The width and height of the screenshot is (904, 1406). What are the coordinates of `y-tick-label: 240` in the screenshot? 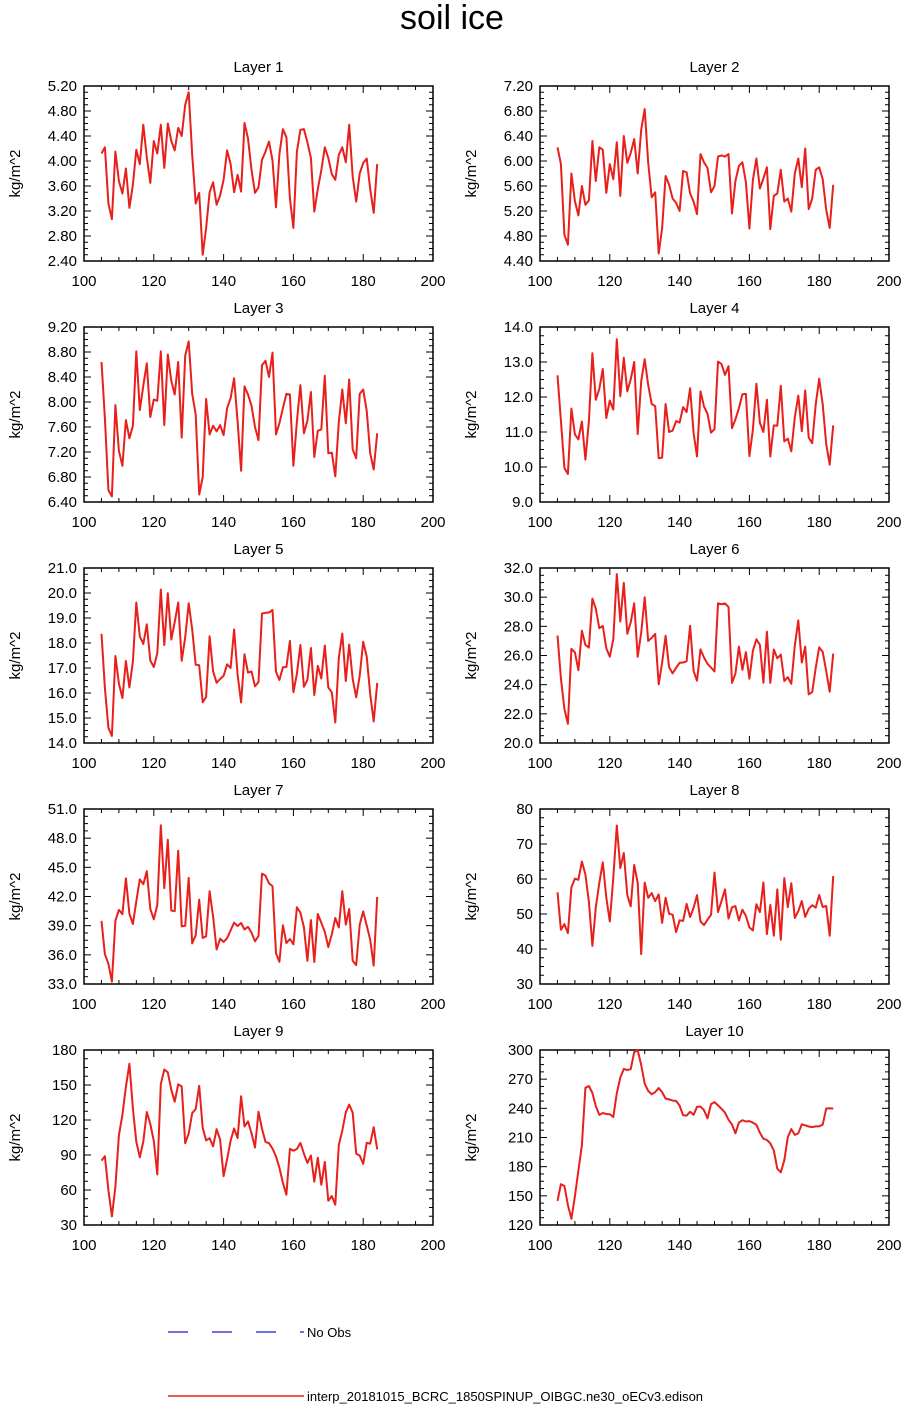 It's located at (520, 1108).